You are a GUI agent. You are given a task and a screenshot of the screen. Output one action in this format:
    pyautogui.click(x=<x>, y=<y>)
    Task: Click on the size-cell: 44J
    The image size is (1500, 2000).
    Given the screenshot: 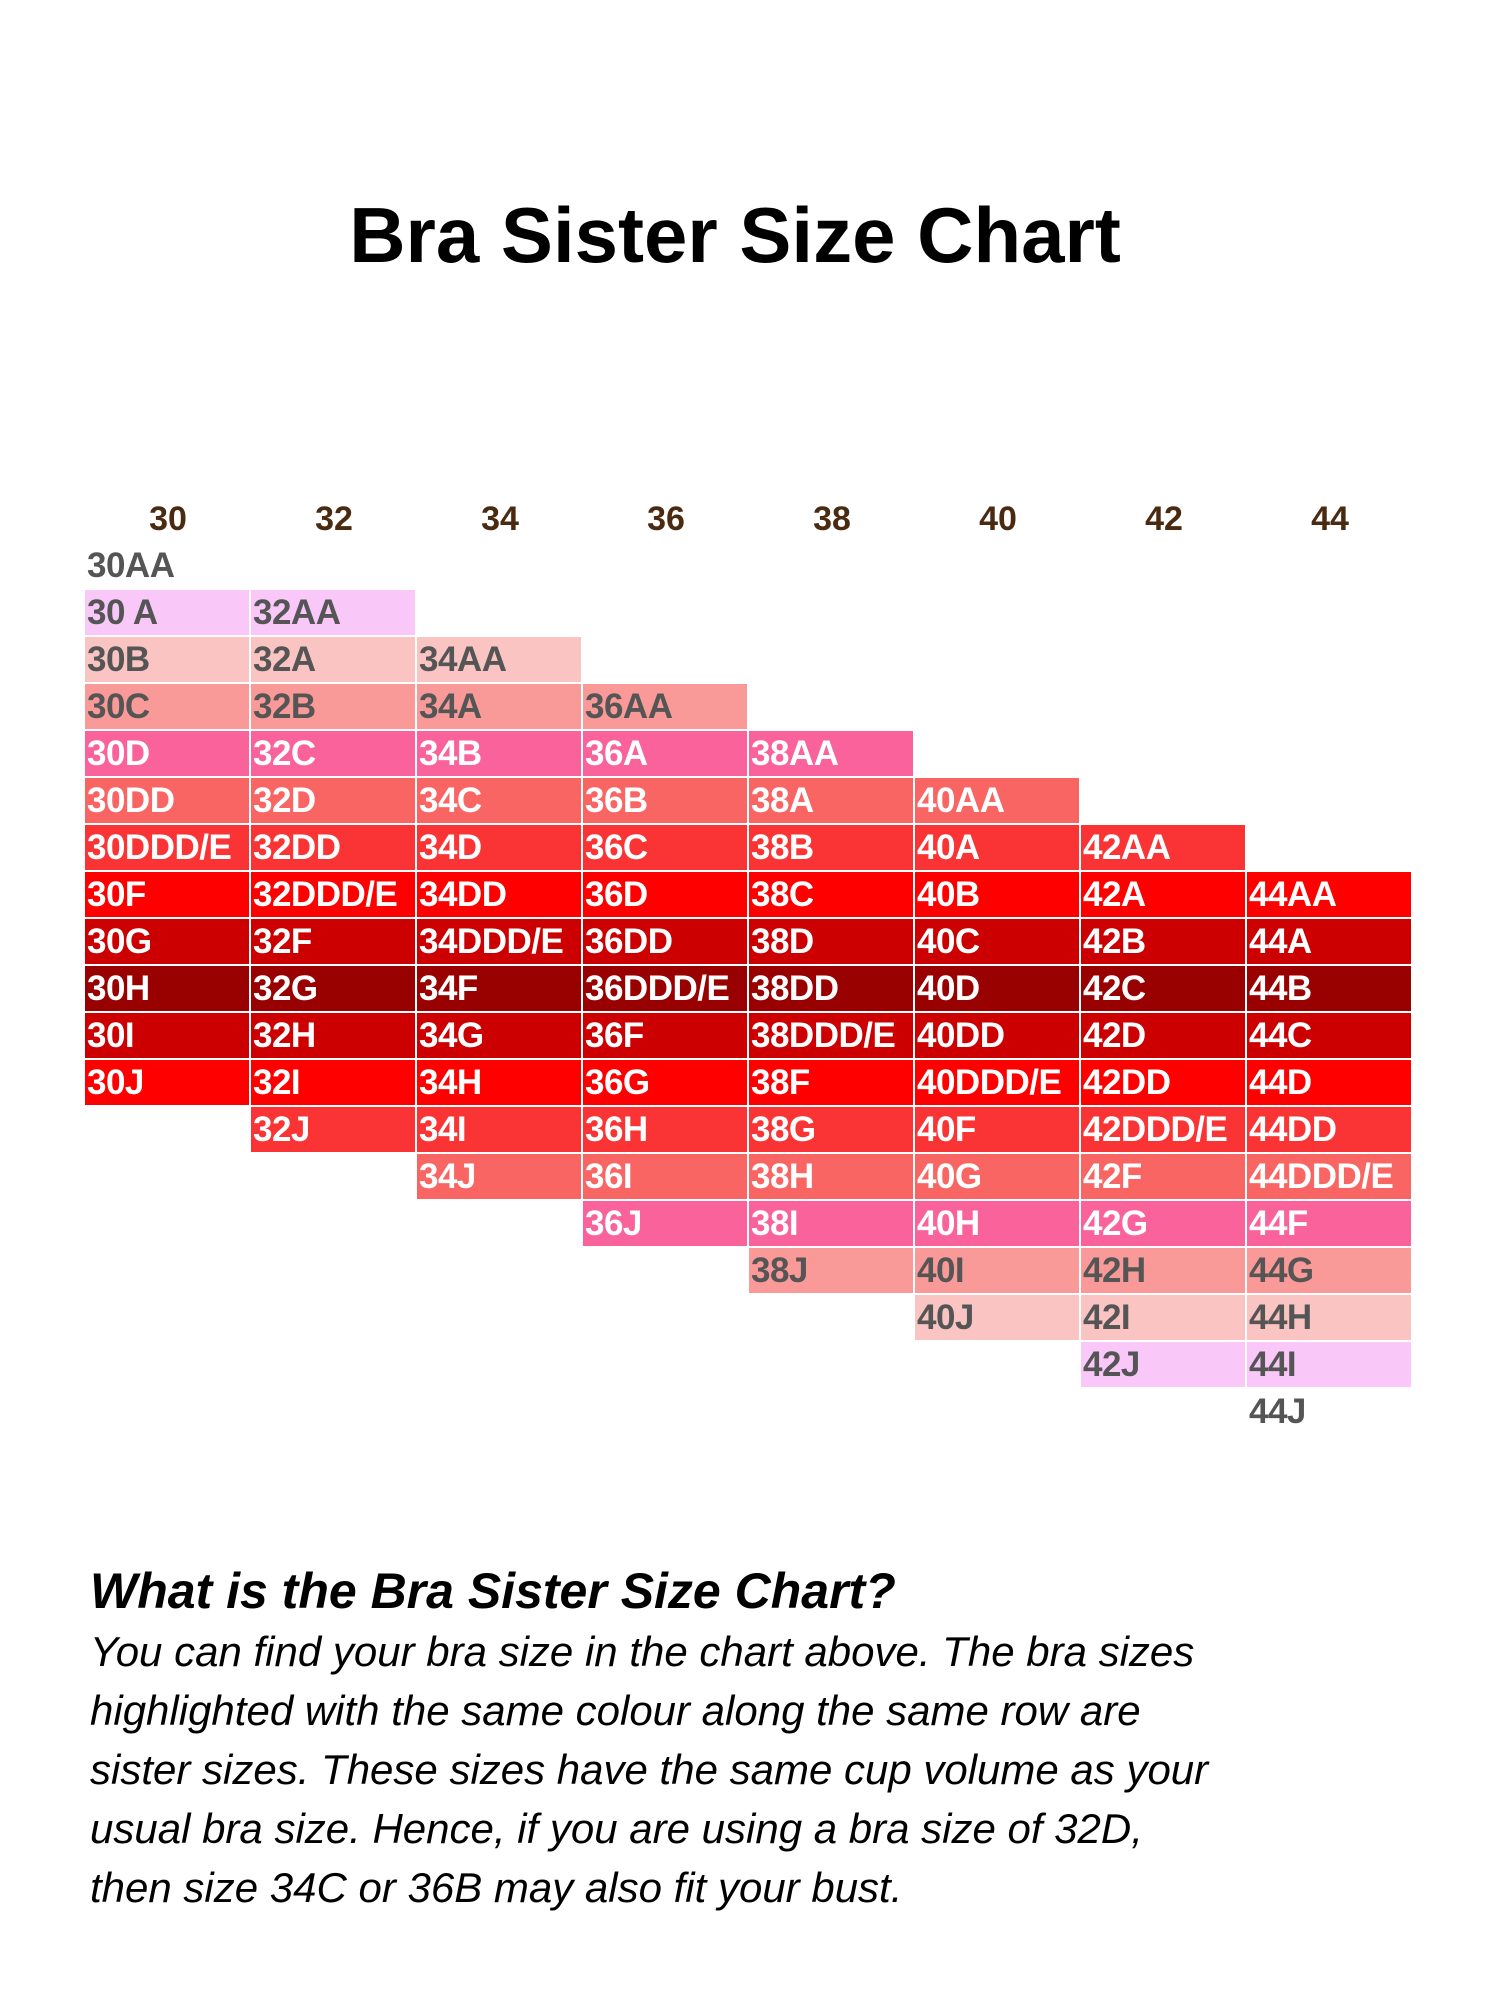 What is the action you would take?
    pyautogui.click(x=1329, y=1411)
    